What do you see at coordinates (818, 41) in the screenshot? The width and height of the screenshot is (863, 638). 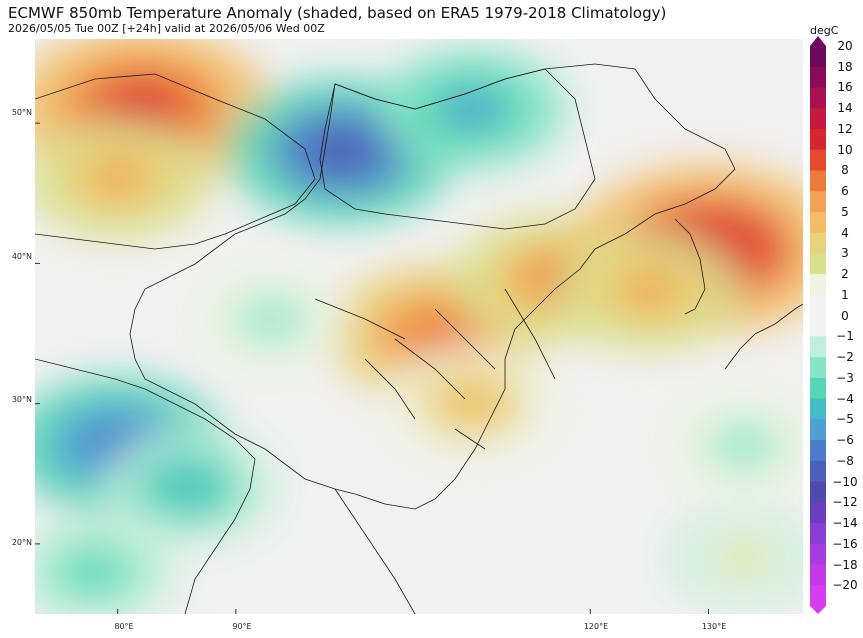 I see `colorbar-top-arrow` at bounding box center [818, 41].